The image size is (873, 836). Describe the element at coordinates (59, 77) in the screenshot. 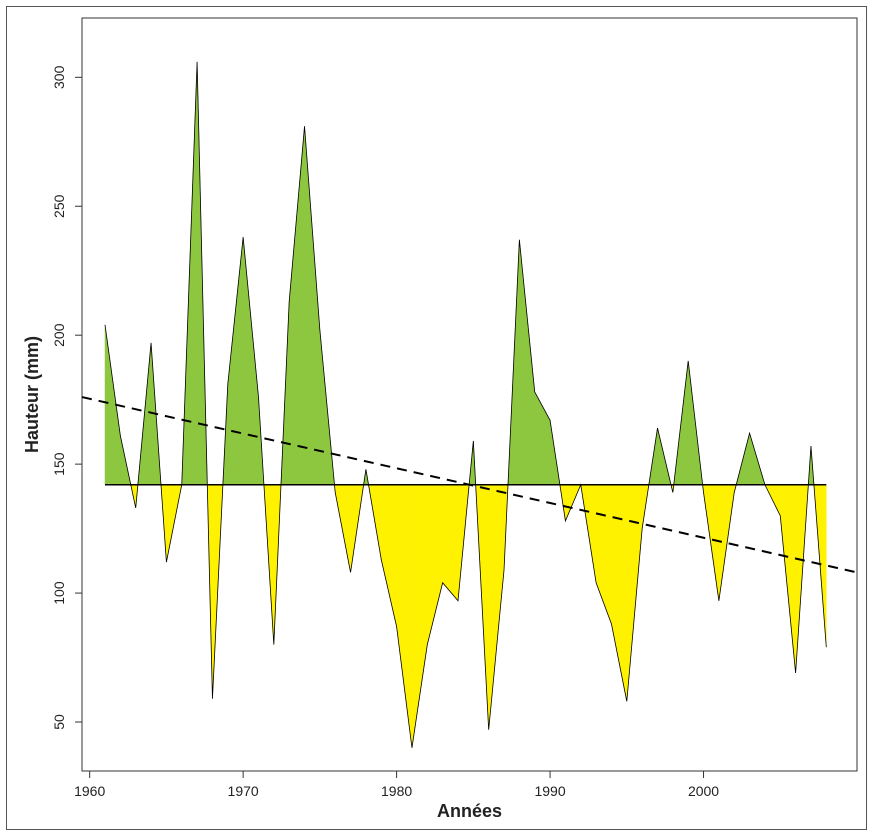

I see `y-tick-label: 300` at that location.